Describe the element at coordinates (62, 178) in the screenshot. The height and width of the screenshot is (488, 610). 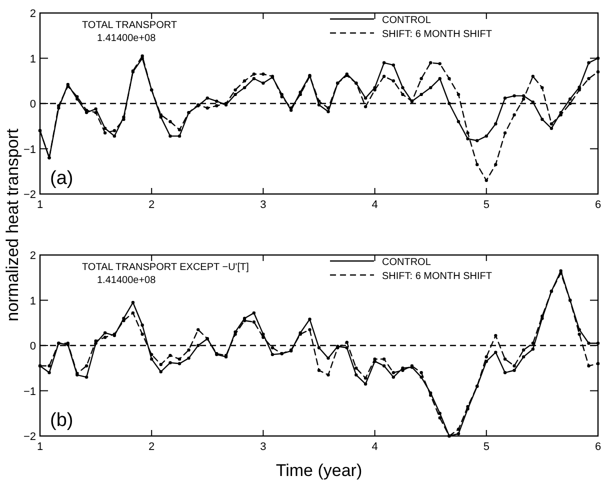
I see `annotation: (a)` at that location.